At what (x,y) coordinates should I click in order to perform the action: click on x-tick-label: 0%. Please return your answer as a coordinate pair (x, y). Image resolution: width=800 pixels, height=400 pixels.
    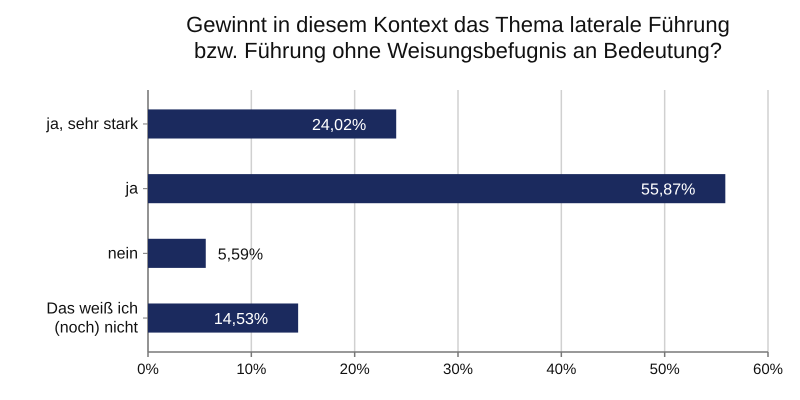
    Looking at the image, I should click on (148, 369).